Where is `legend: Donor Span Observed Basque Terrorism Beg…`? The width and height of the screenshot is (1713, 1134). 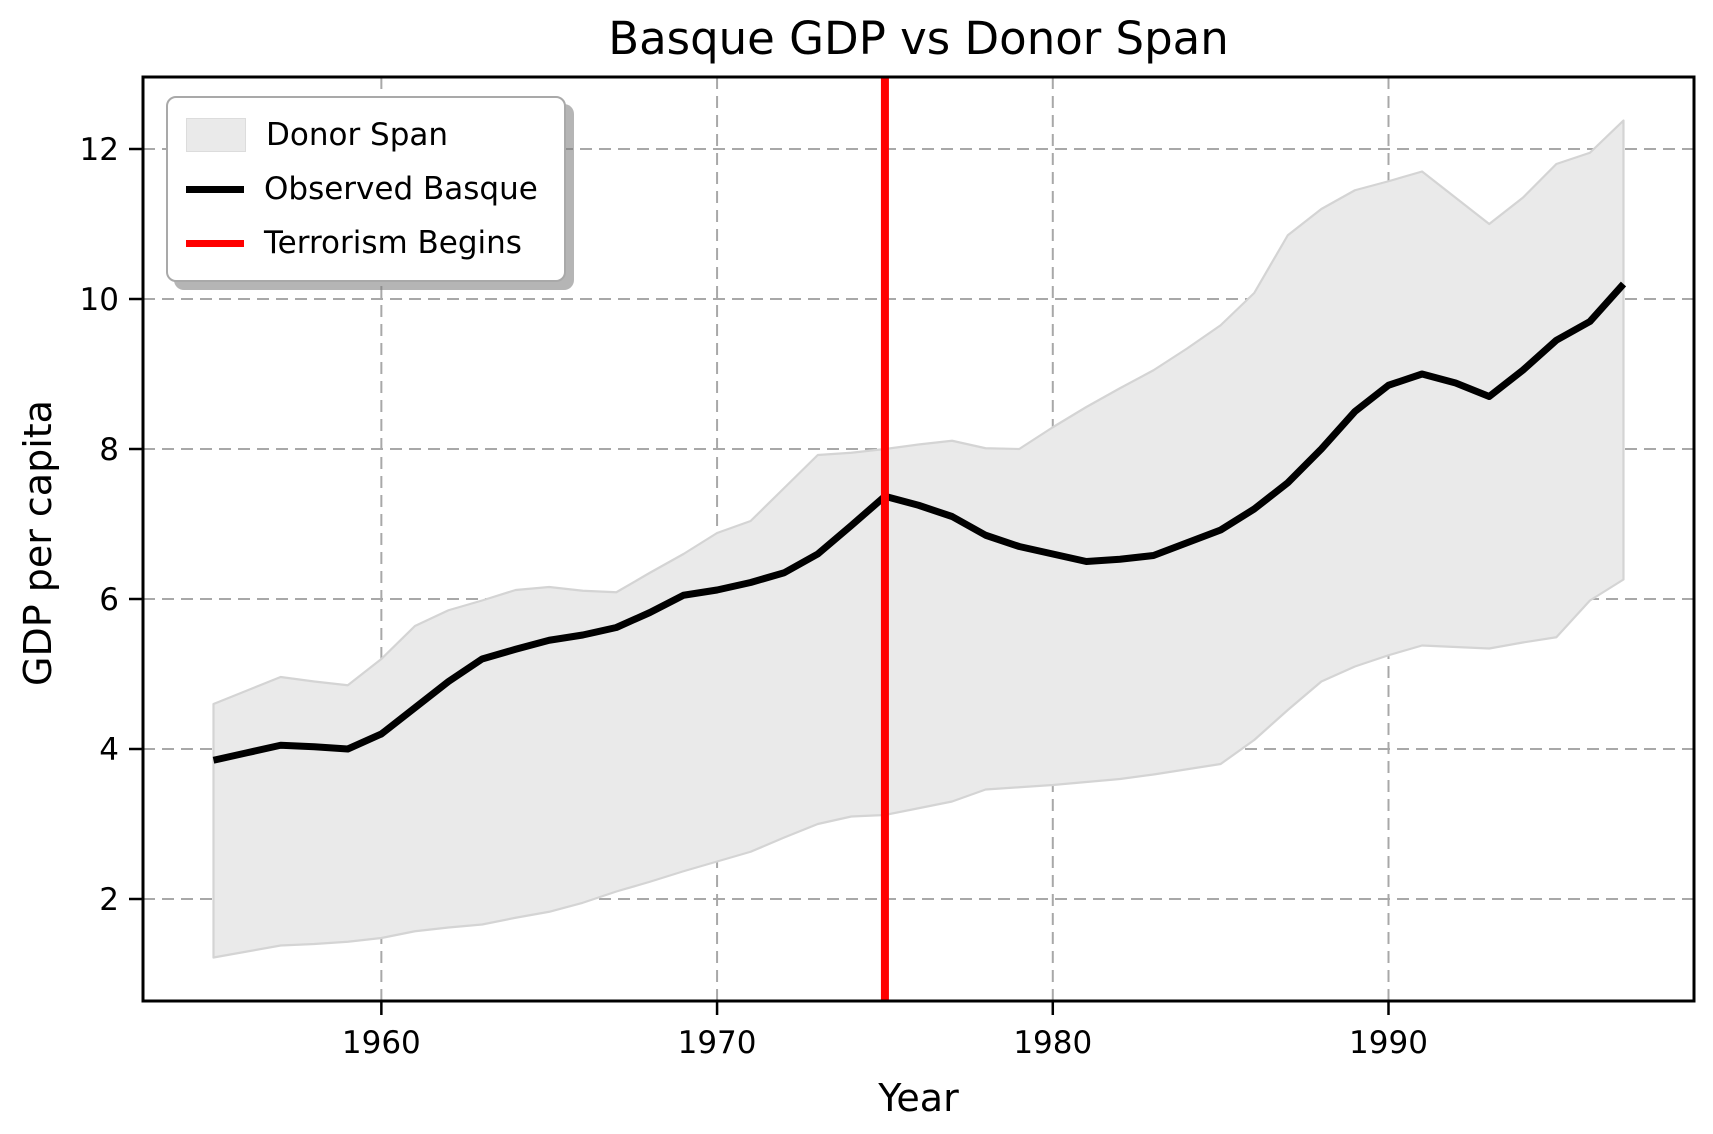
legend: Donor Span Observed Basque Terrorism Beg… is located at coordinates (366, 189).